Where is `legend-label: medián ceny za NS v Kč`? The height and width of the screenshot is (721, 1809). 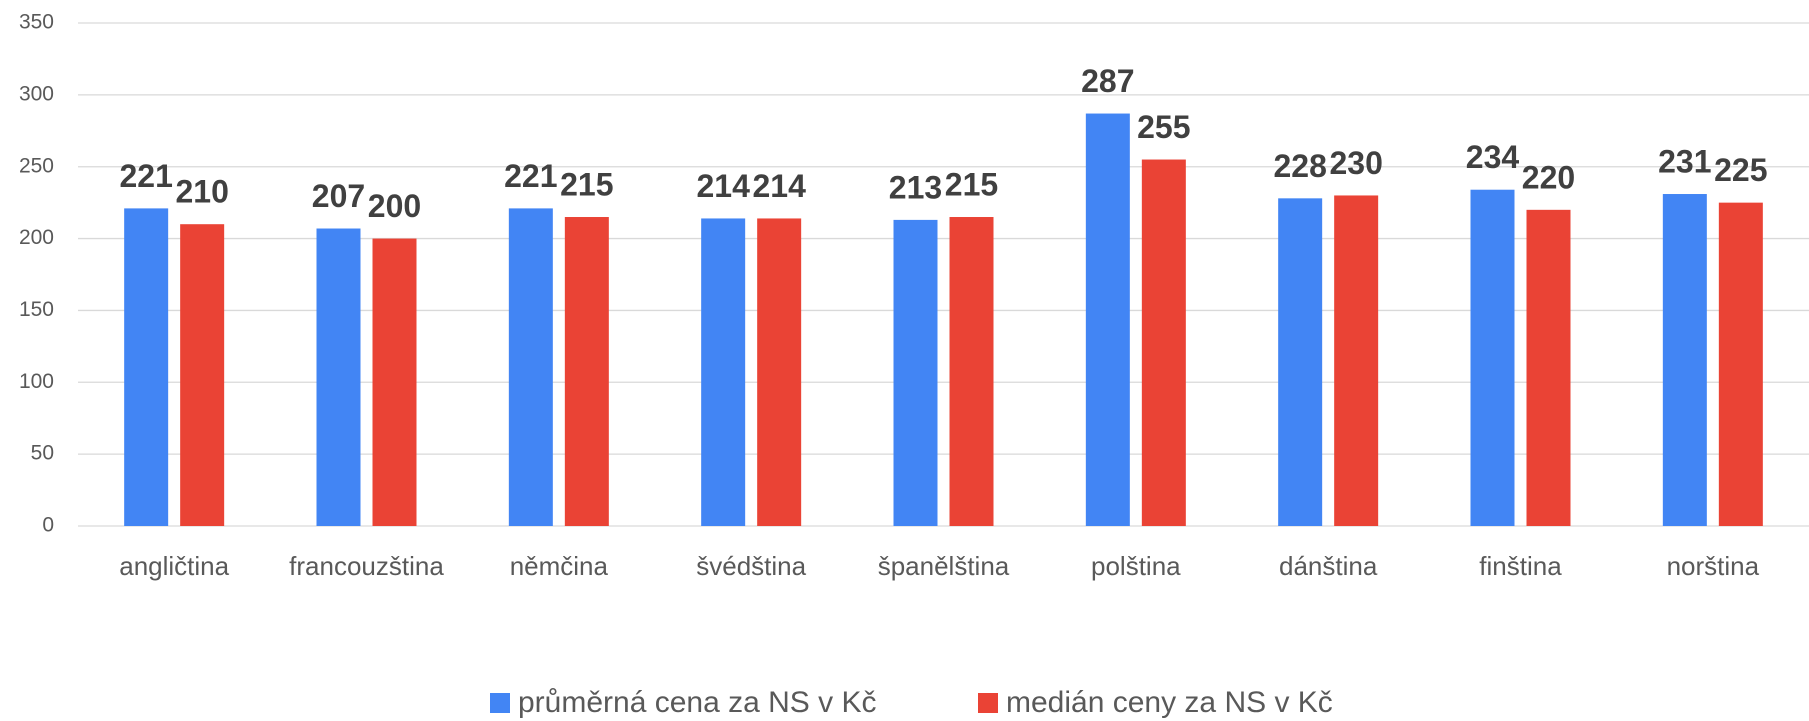
legend-label: medián ceny za NS v Kč is located at coordinates (1169, 702).